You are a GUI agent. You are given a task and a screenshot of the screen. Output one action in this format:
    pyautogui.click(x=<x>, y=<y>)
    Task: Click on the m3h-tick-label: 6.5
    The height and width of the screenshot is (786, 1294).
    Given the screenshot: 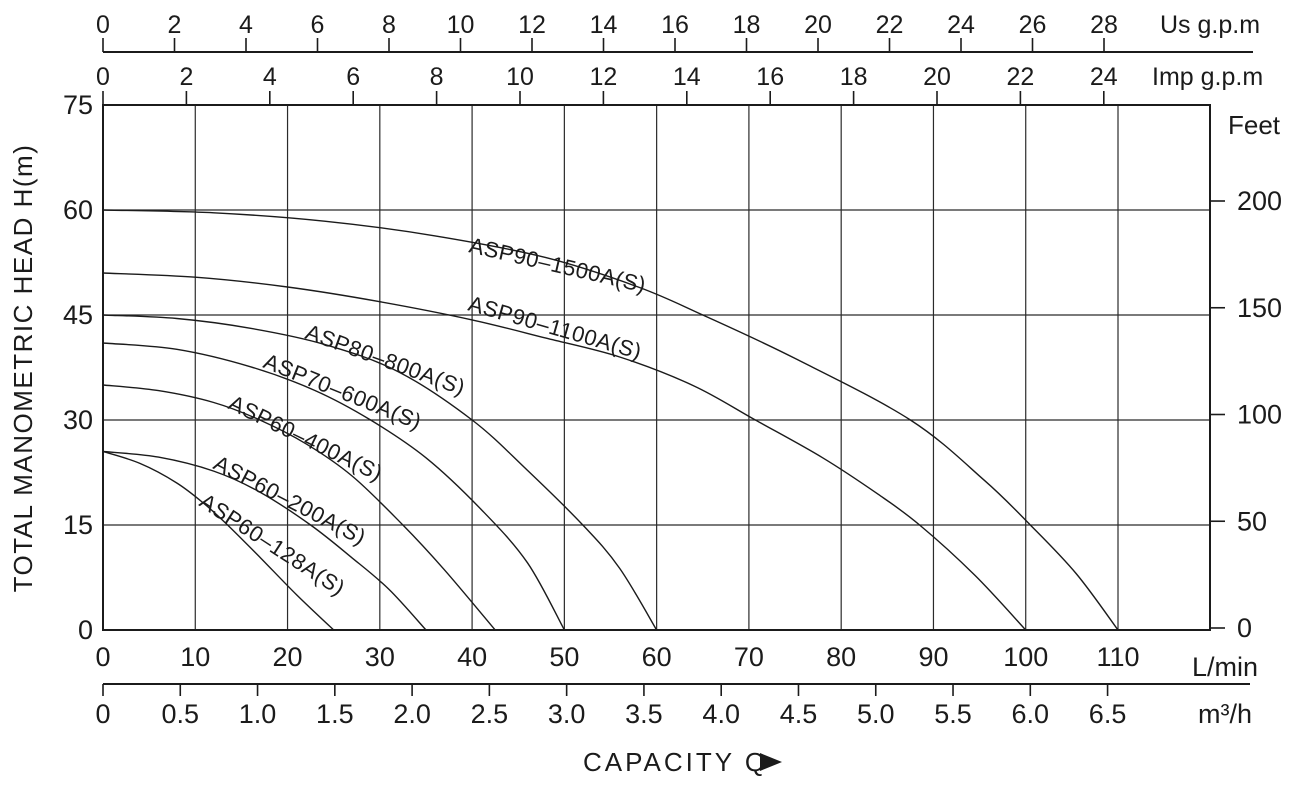 What is the action you would take?
    pyautogui.click(x=1108, y=714)
    